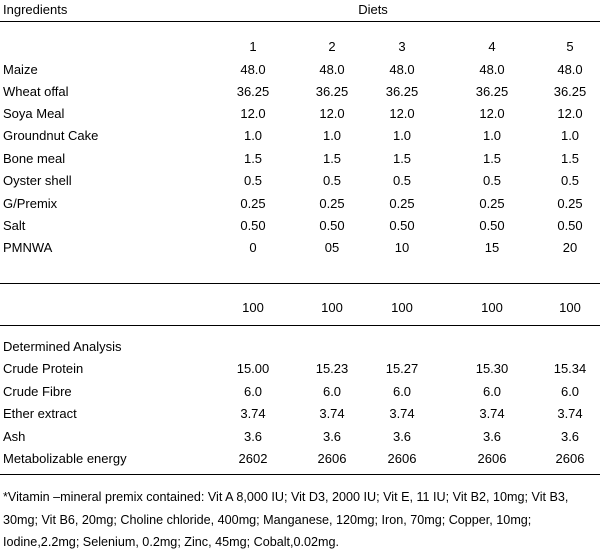  I want to click on diet-number-4: 4, so click(492, 46).